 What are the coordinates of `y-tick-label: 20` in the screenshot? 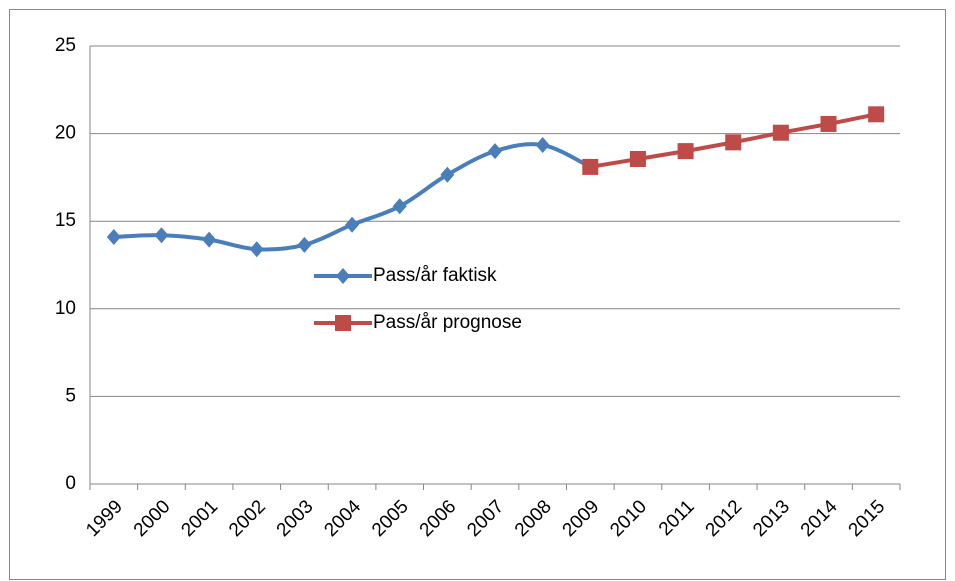 It's located at (65, 133).